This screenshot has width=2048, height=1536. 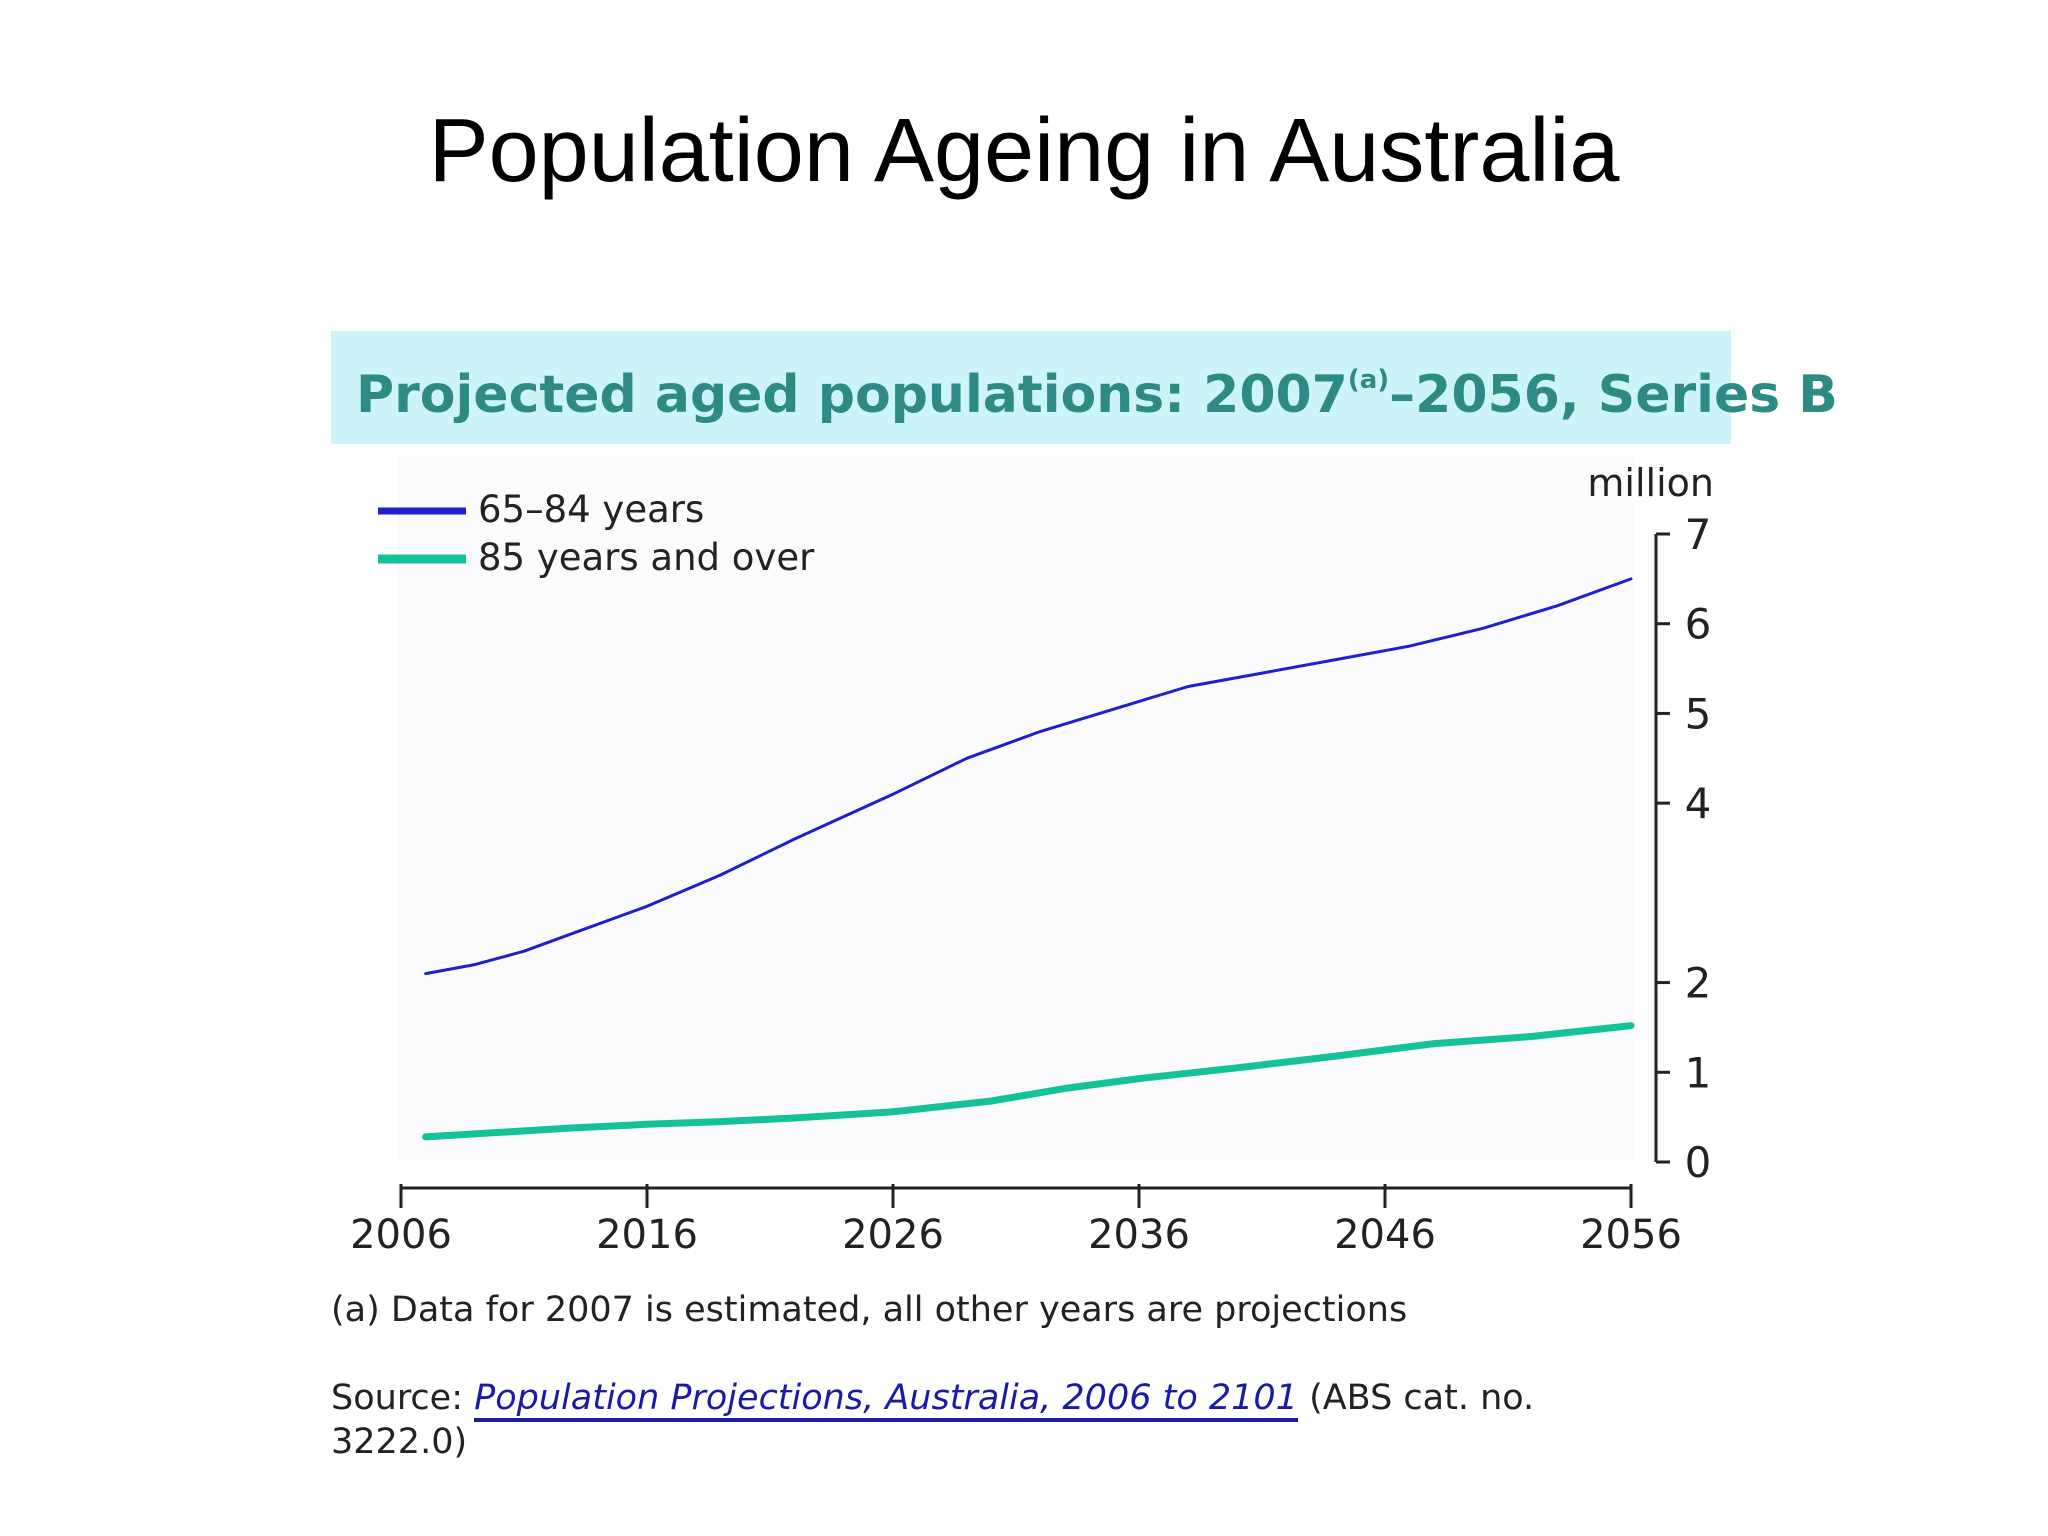 What do you see at coordinates (1631, 1235) in the screenshot?
I see `x-tick-label-2056: 2056` at bounding box center [1631, 1235].